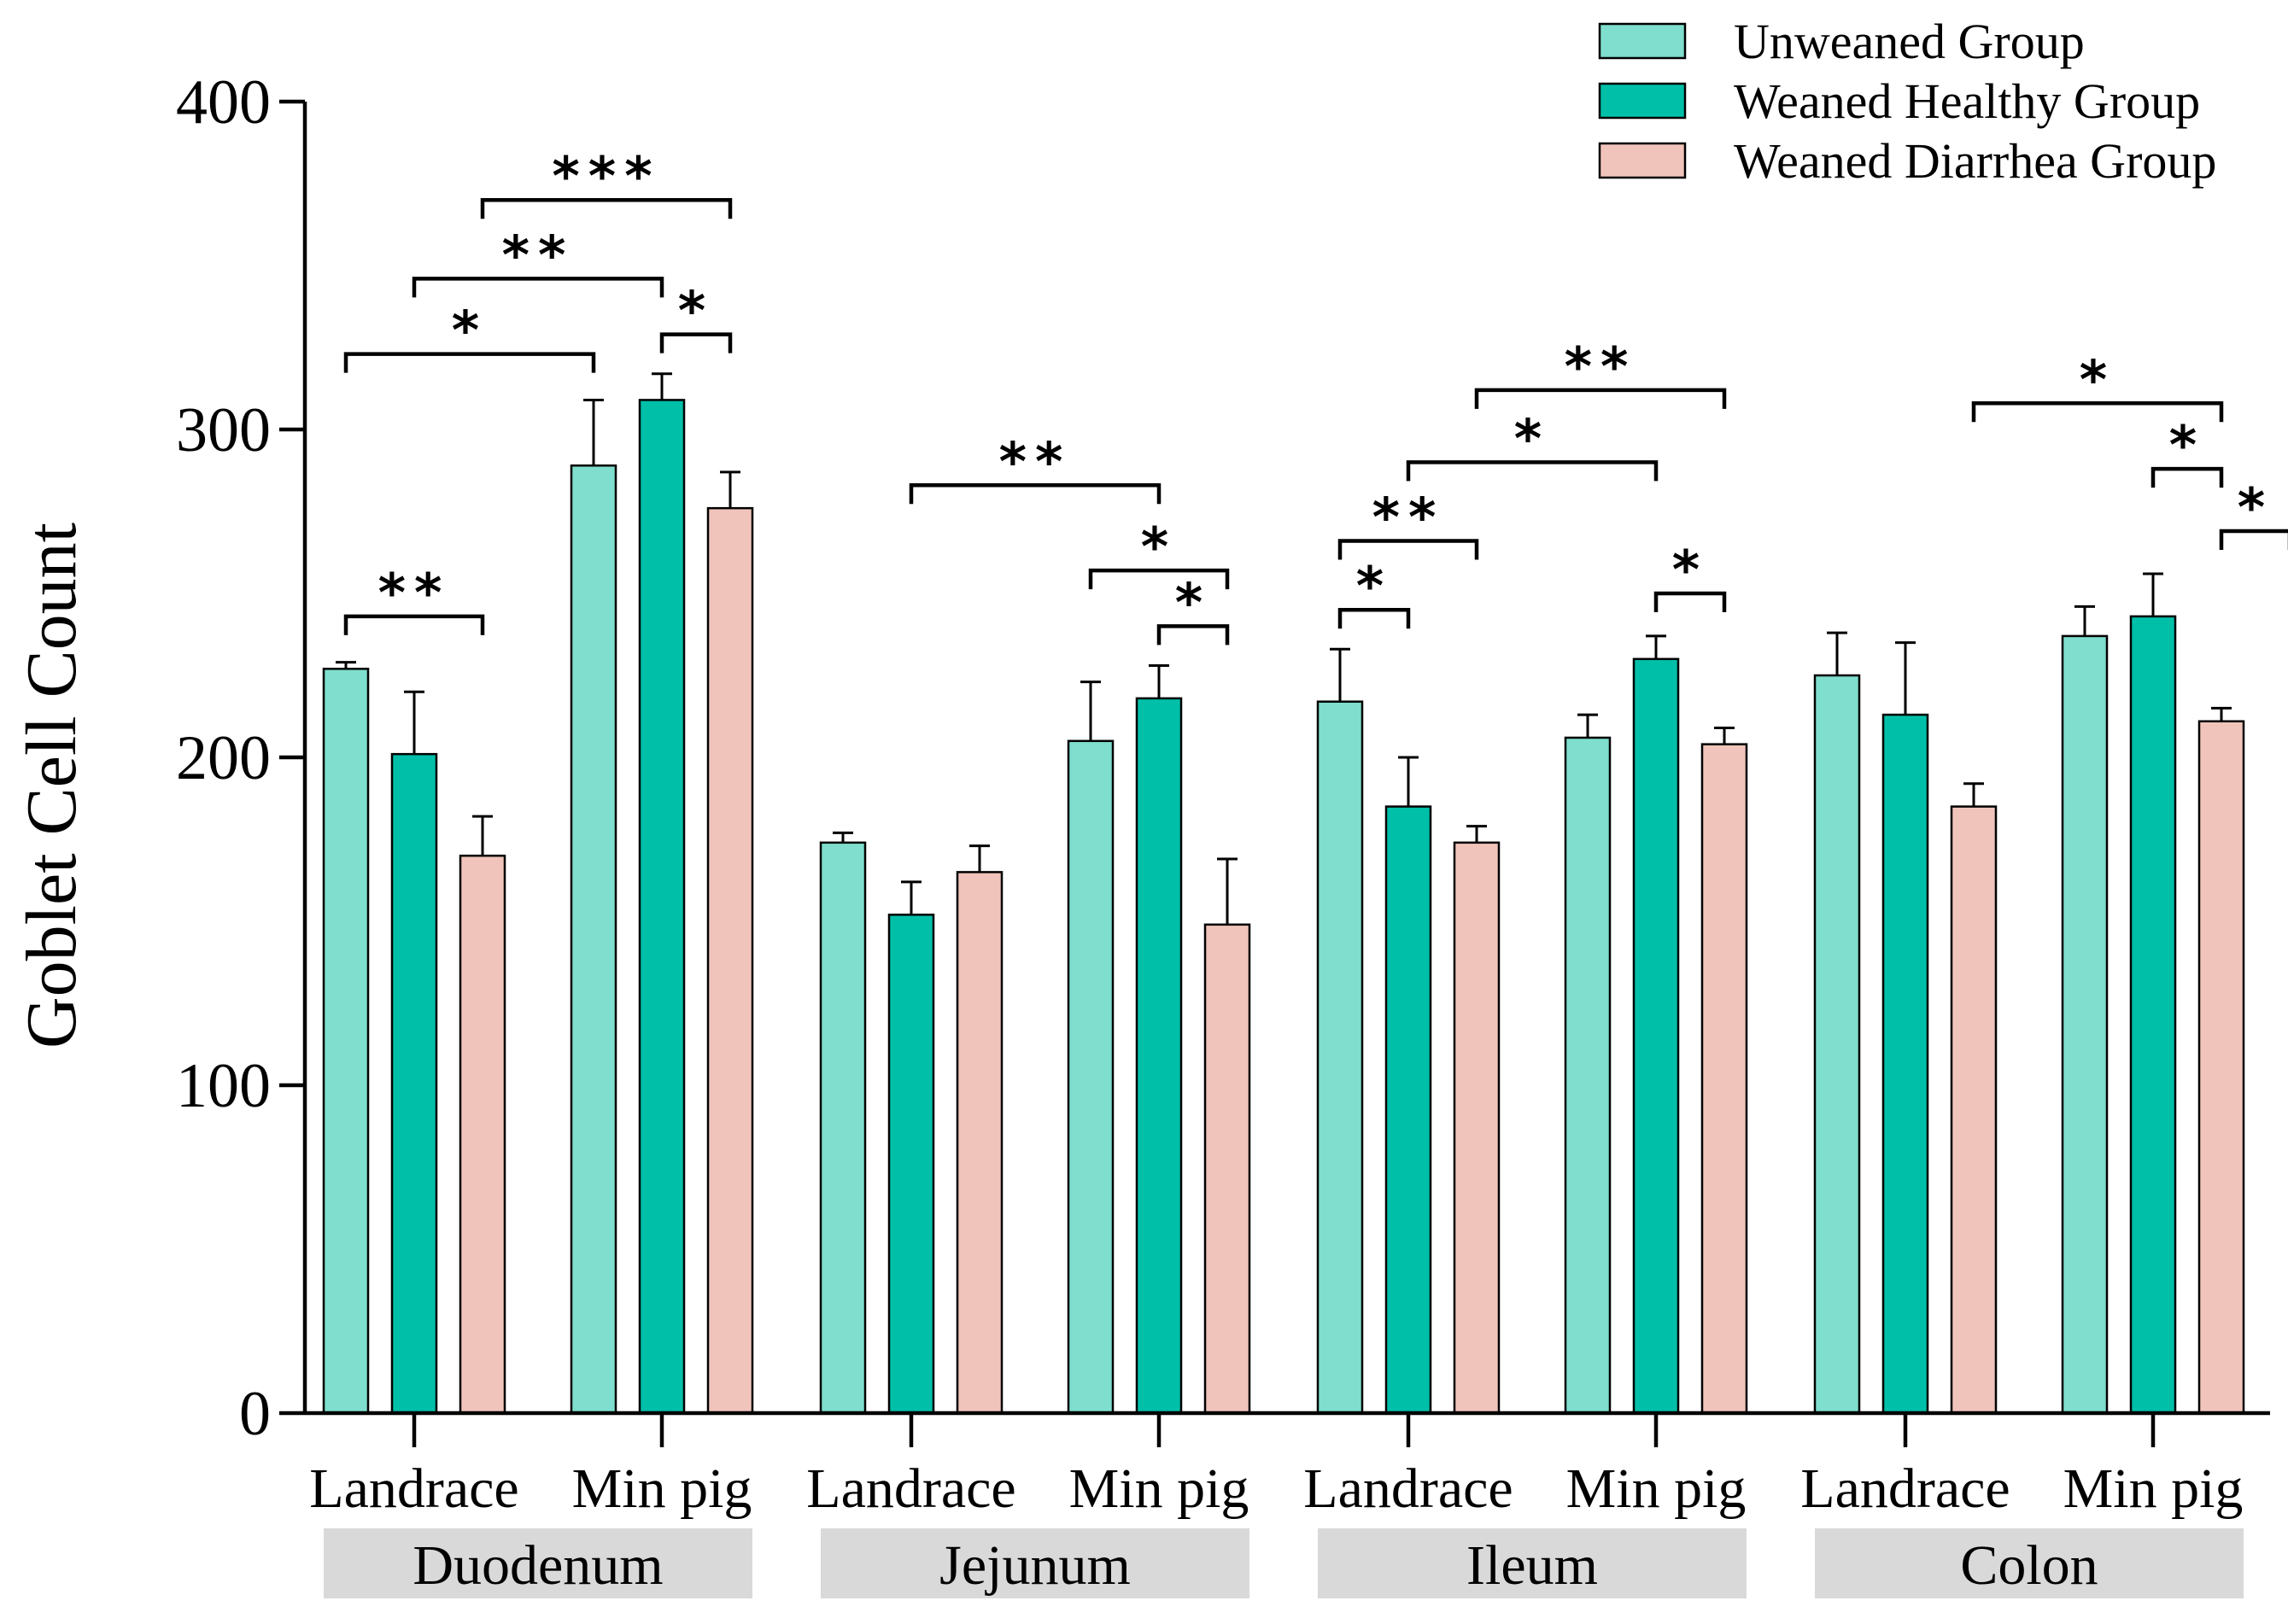  I want to click on legend-label-0: Unweaned Group, so click(1909, 41).